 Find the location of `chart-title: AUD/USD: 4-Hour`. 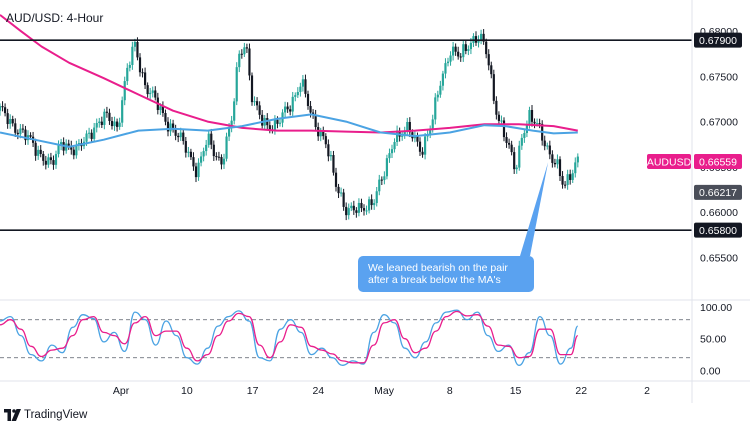

chart-title: AUD/USD: 4-Hour is located at coordinates (54, 18).